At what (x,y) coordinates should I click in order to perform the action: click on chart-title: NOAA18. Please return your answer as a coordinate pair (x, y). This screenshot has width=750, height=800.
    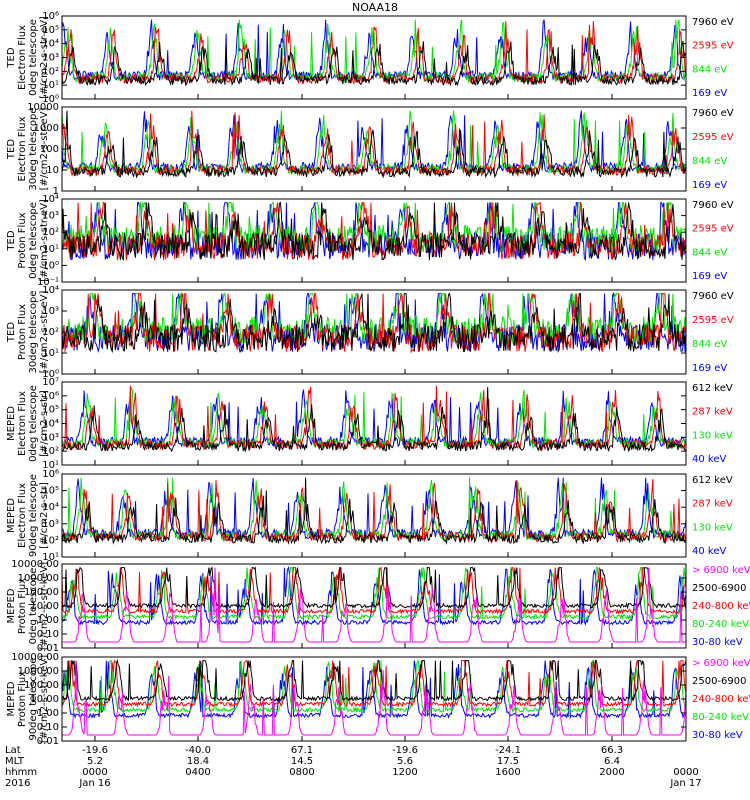
    Looking at the image, I should click on (375, 7).